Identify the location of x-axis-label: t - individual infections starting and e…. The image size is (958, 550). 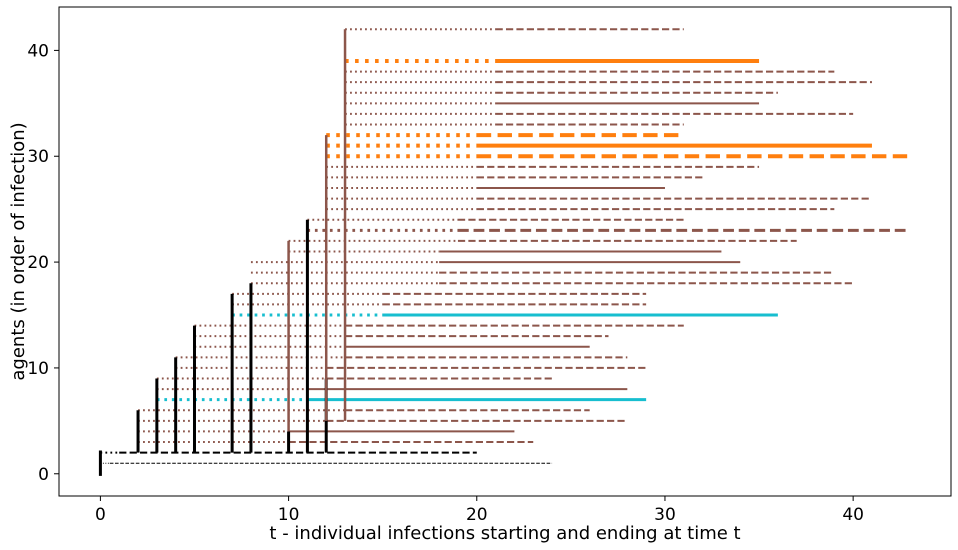
(504, 533).